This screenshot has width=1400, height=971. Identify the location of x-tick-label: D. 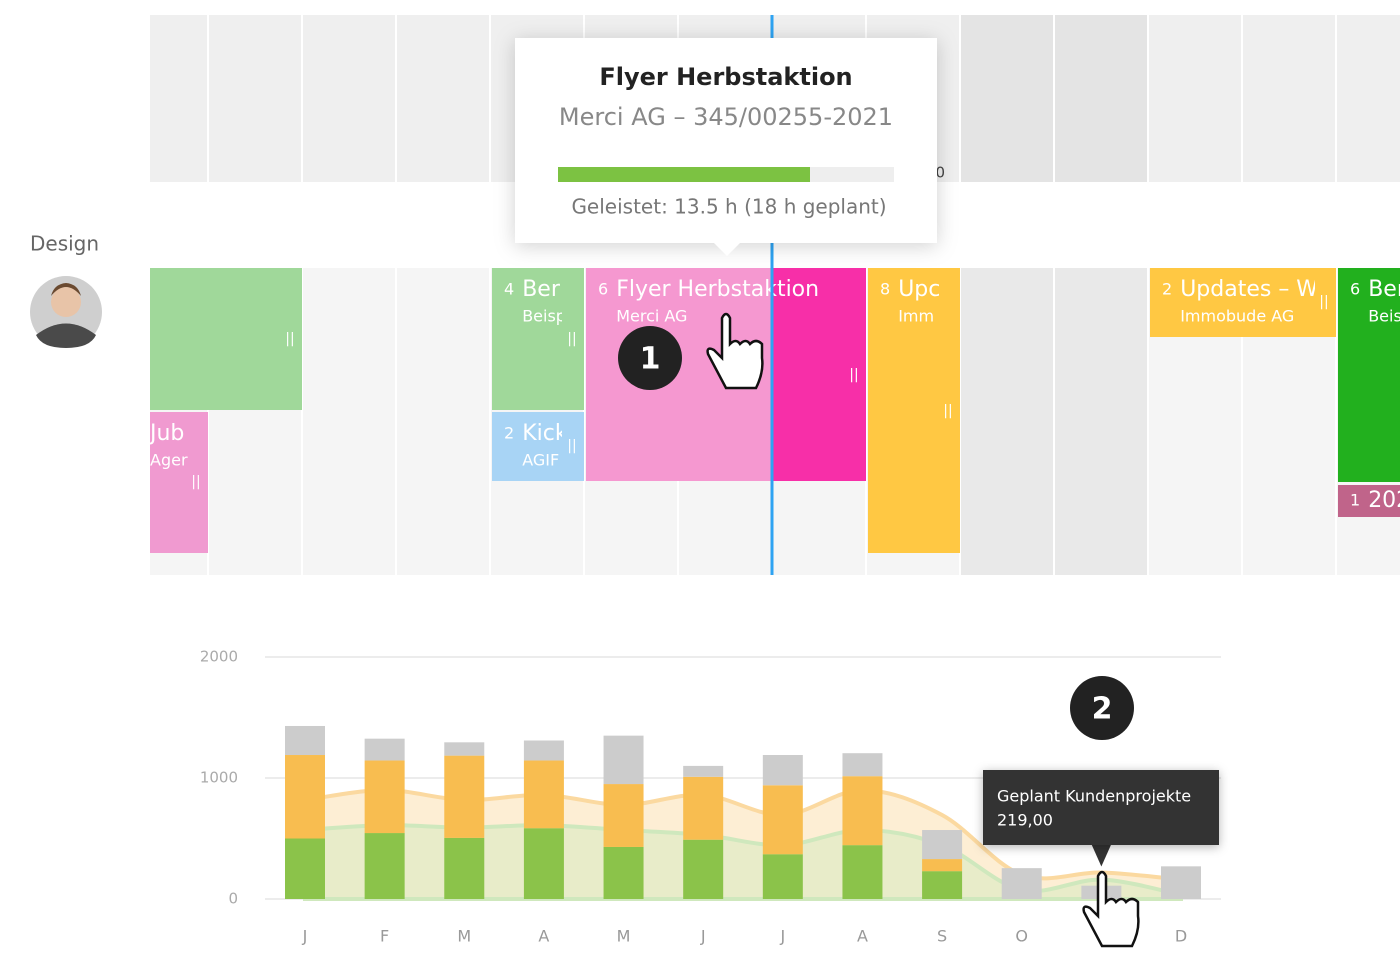
(1181, 936).